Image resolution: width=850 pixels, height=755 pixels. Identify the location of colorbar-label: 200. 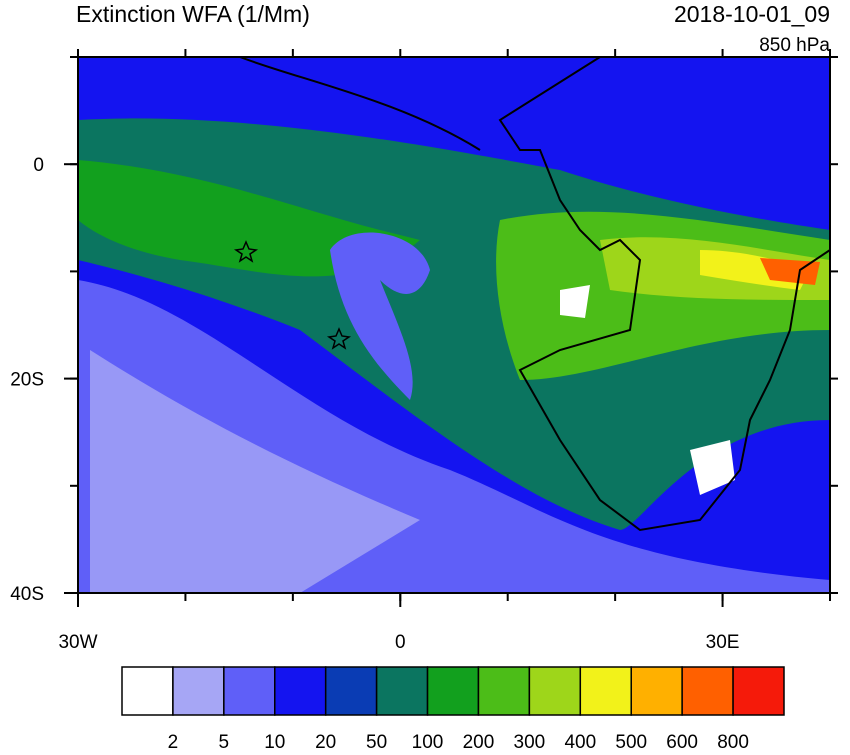
(479, 741).